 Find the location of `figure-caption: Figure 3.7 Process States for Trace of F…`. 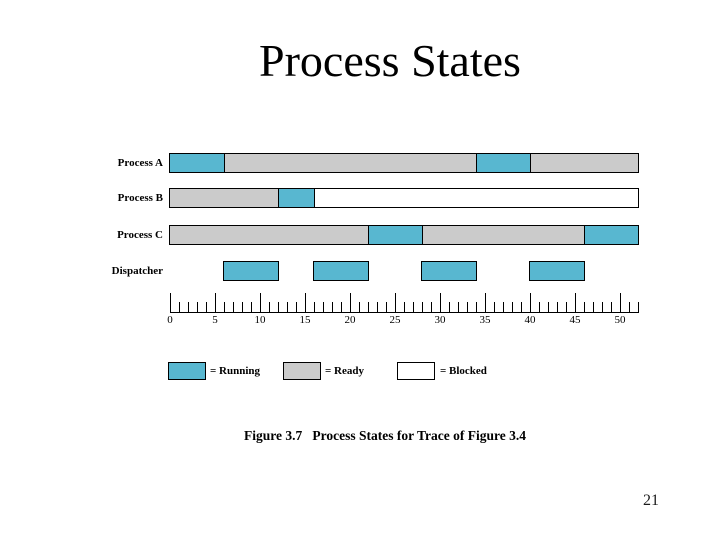

figure-caption: Figure 3.7 Process States for Trace of F… is located at coordinates (385, 435).